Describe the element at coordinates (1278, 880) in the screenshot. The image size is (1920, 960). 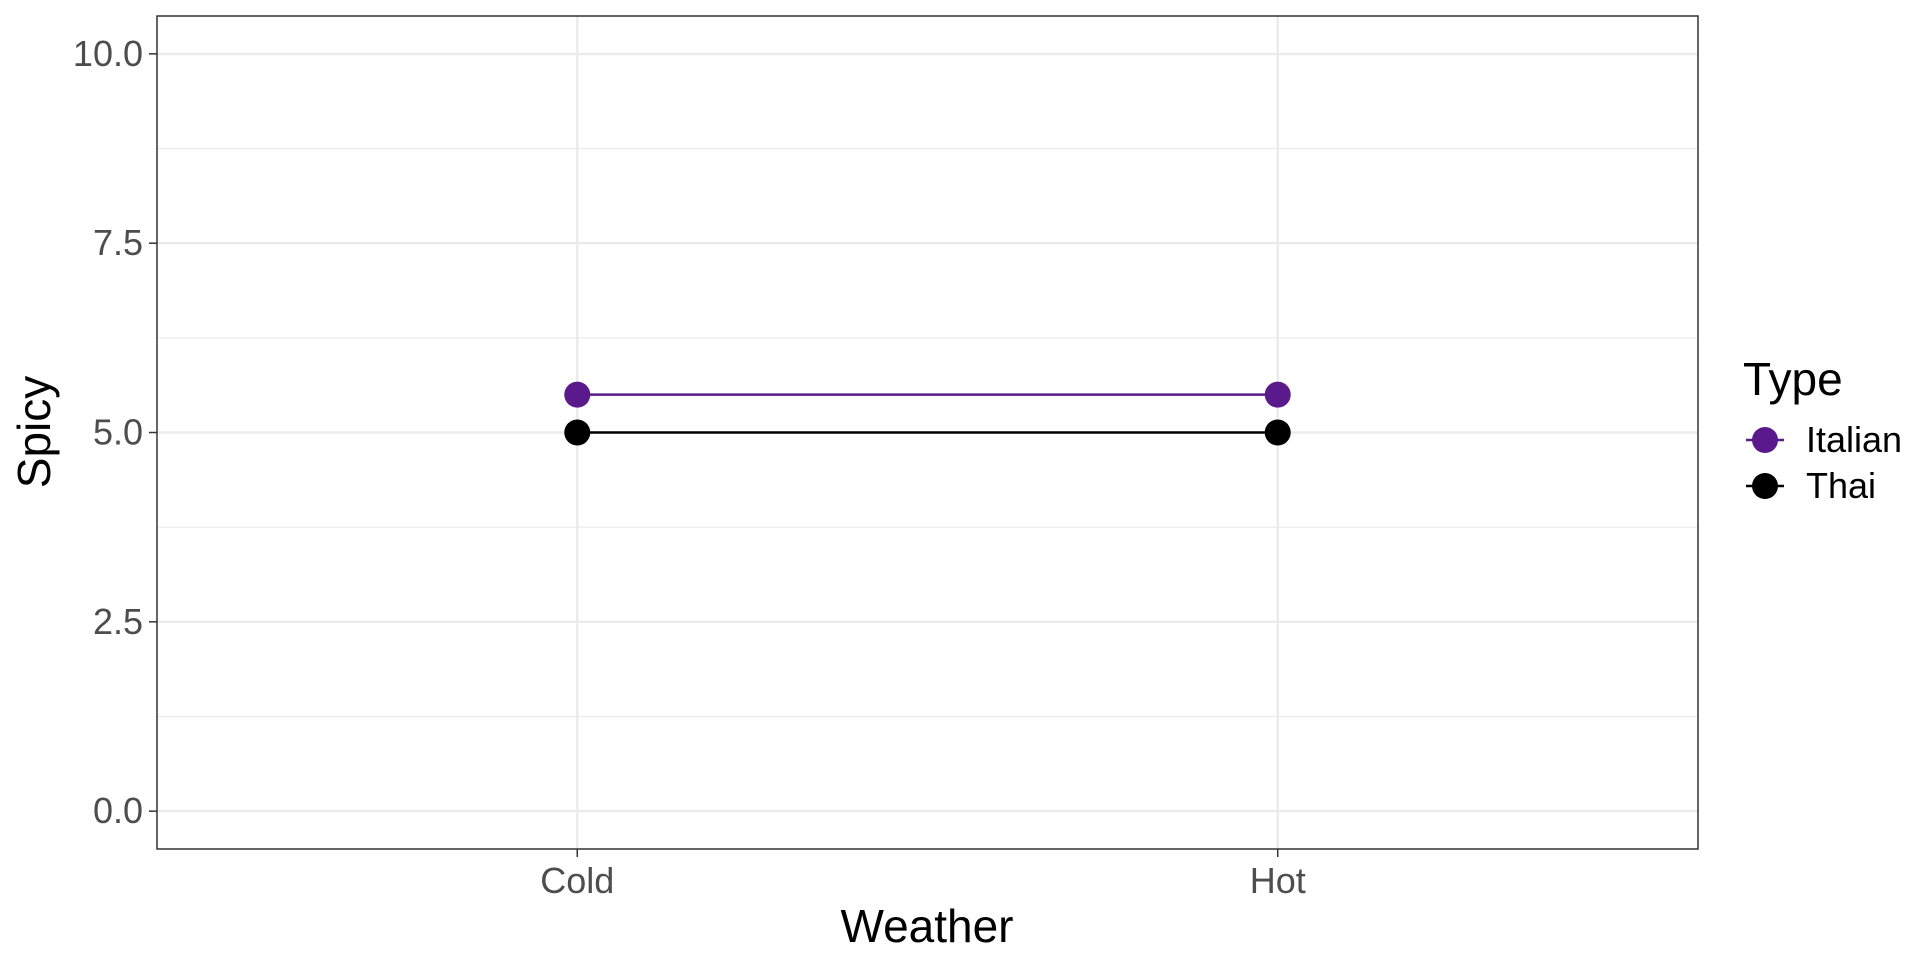
I see `x-tick-label: Hot` at that location.